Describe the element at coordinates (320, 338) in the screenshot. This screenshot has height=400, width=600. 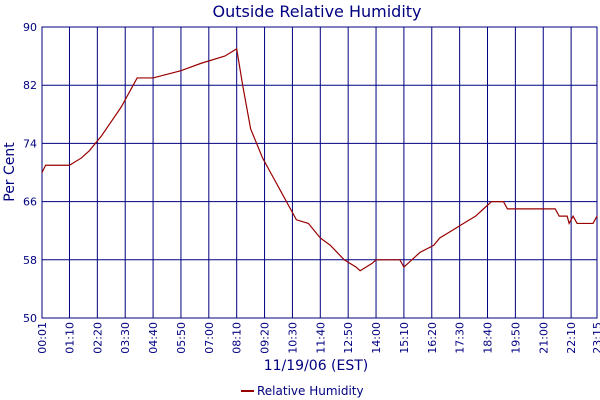
I see `x-tick-label: 11:40` at that location.